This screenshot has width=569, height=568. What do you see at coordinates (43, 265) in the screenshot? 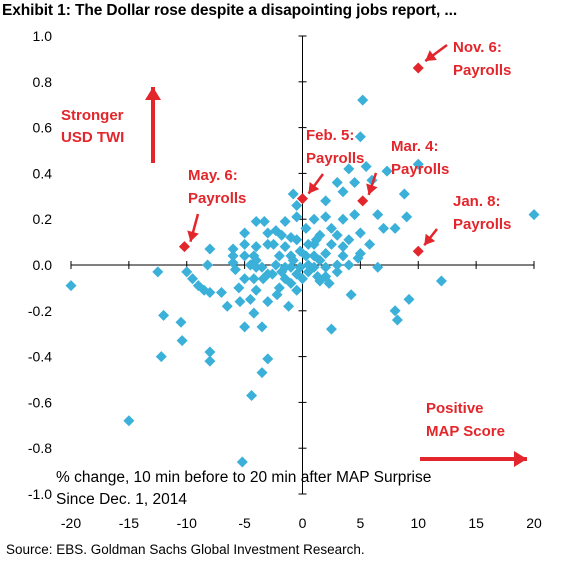
I see `y-tick-label: 0.0` at bounding box center [43, 265].